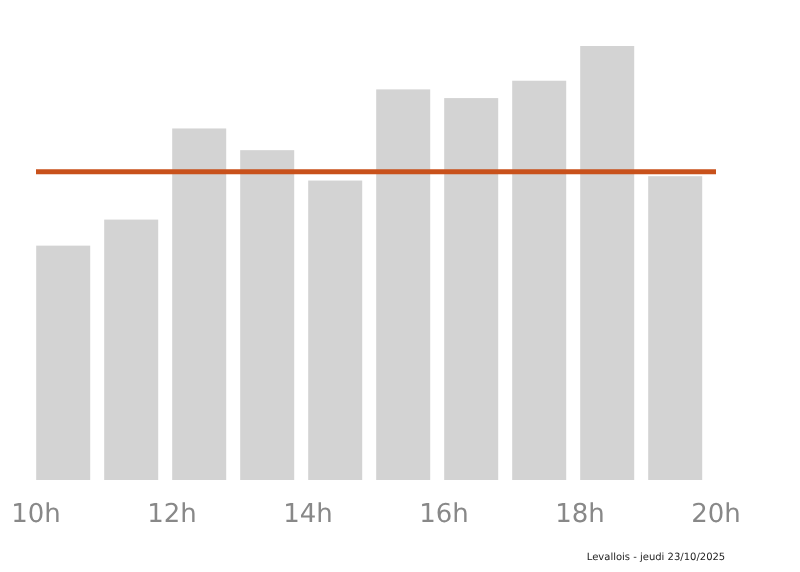 This screenshot has height=572, width=800. I want to click on x-tick-label: 18h, so click(580, 515).